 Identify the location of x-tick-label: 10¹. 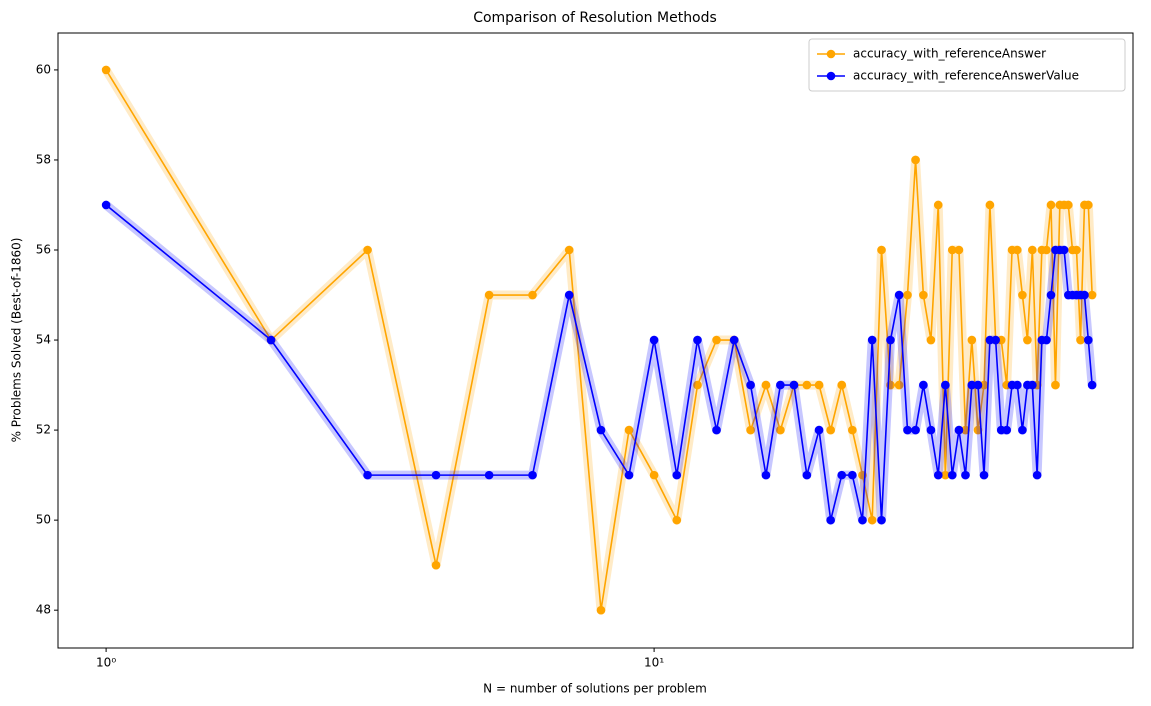
(654, 663).